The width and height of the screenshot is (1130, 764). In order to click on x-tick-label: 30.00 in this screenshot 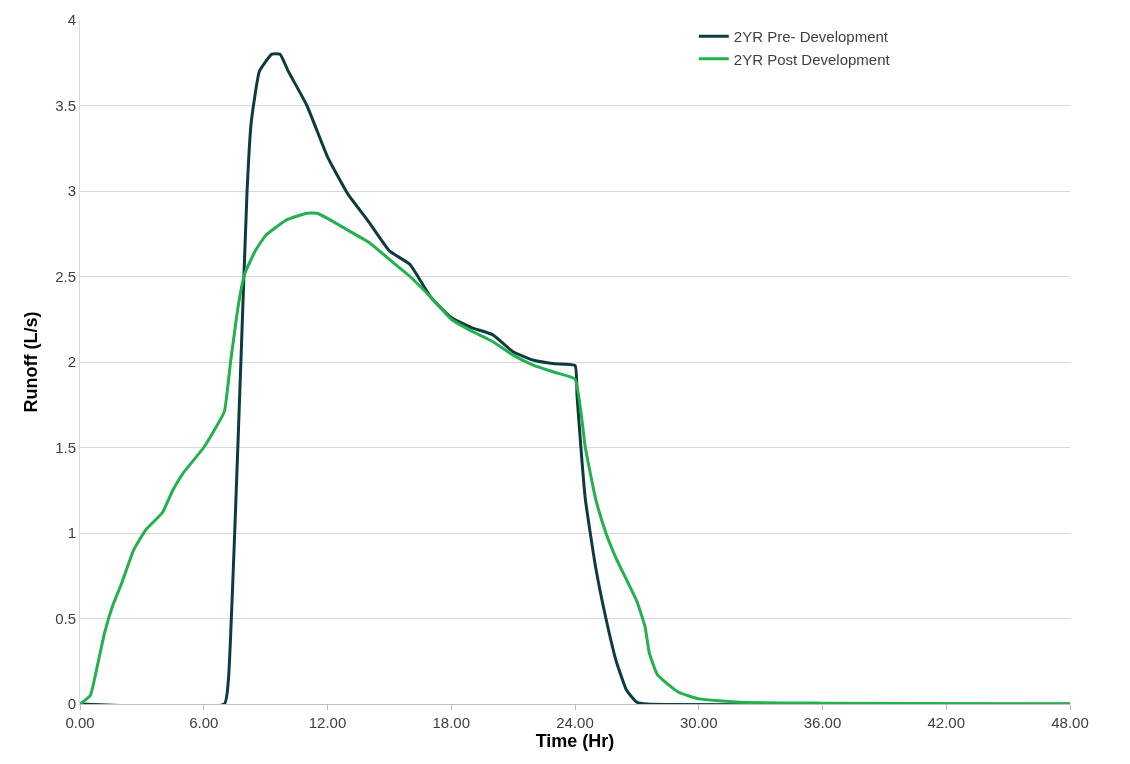, I will do `click(698, 722)`.